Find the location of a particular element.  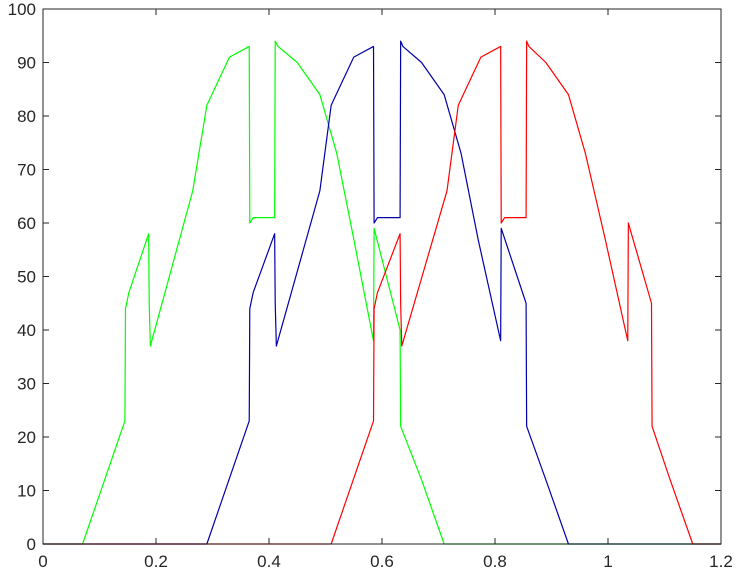

y-tick-label: 40 is located at coordinates (26, 330).